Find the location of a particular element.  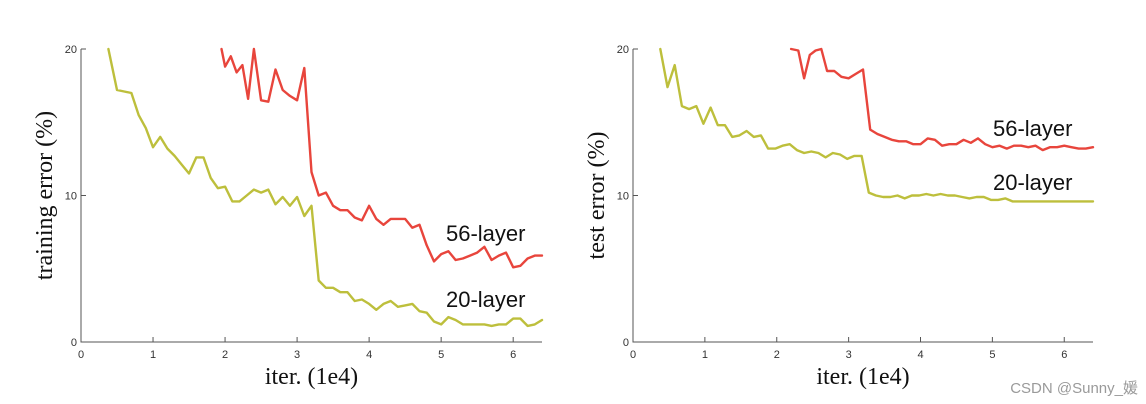

watermark: CSDN @Sunny_媛 is located at coordinates (1074, 388).